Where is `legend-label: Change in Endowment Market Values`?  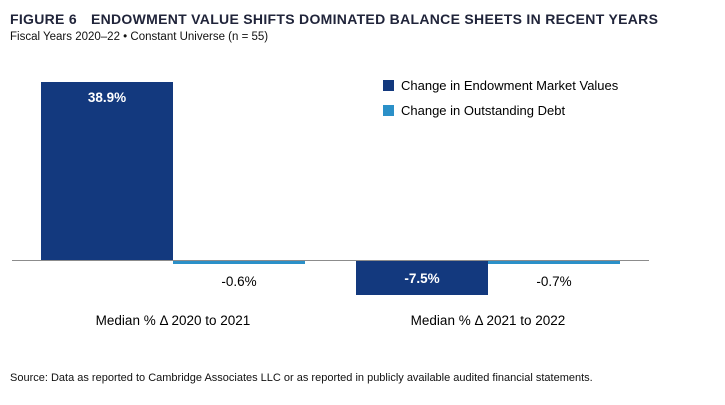 legend-label: Change in Endowment Market Values is located at coordinates (510, 85).